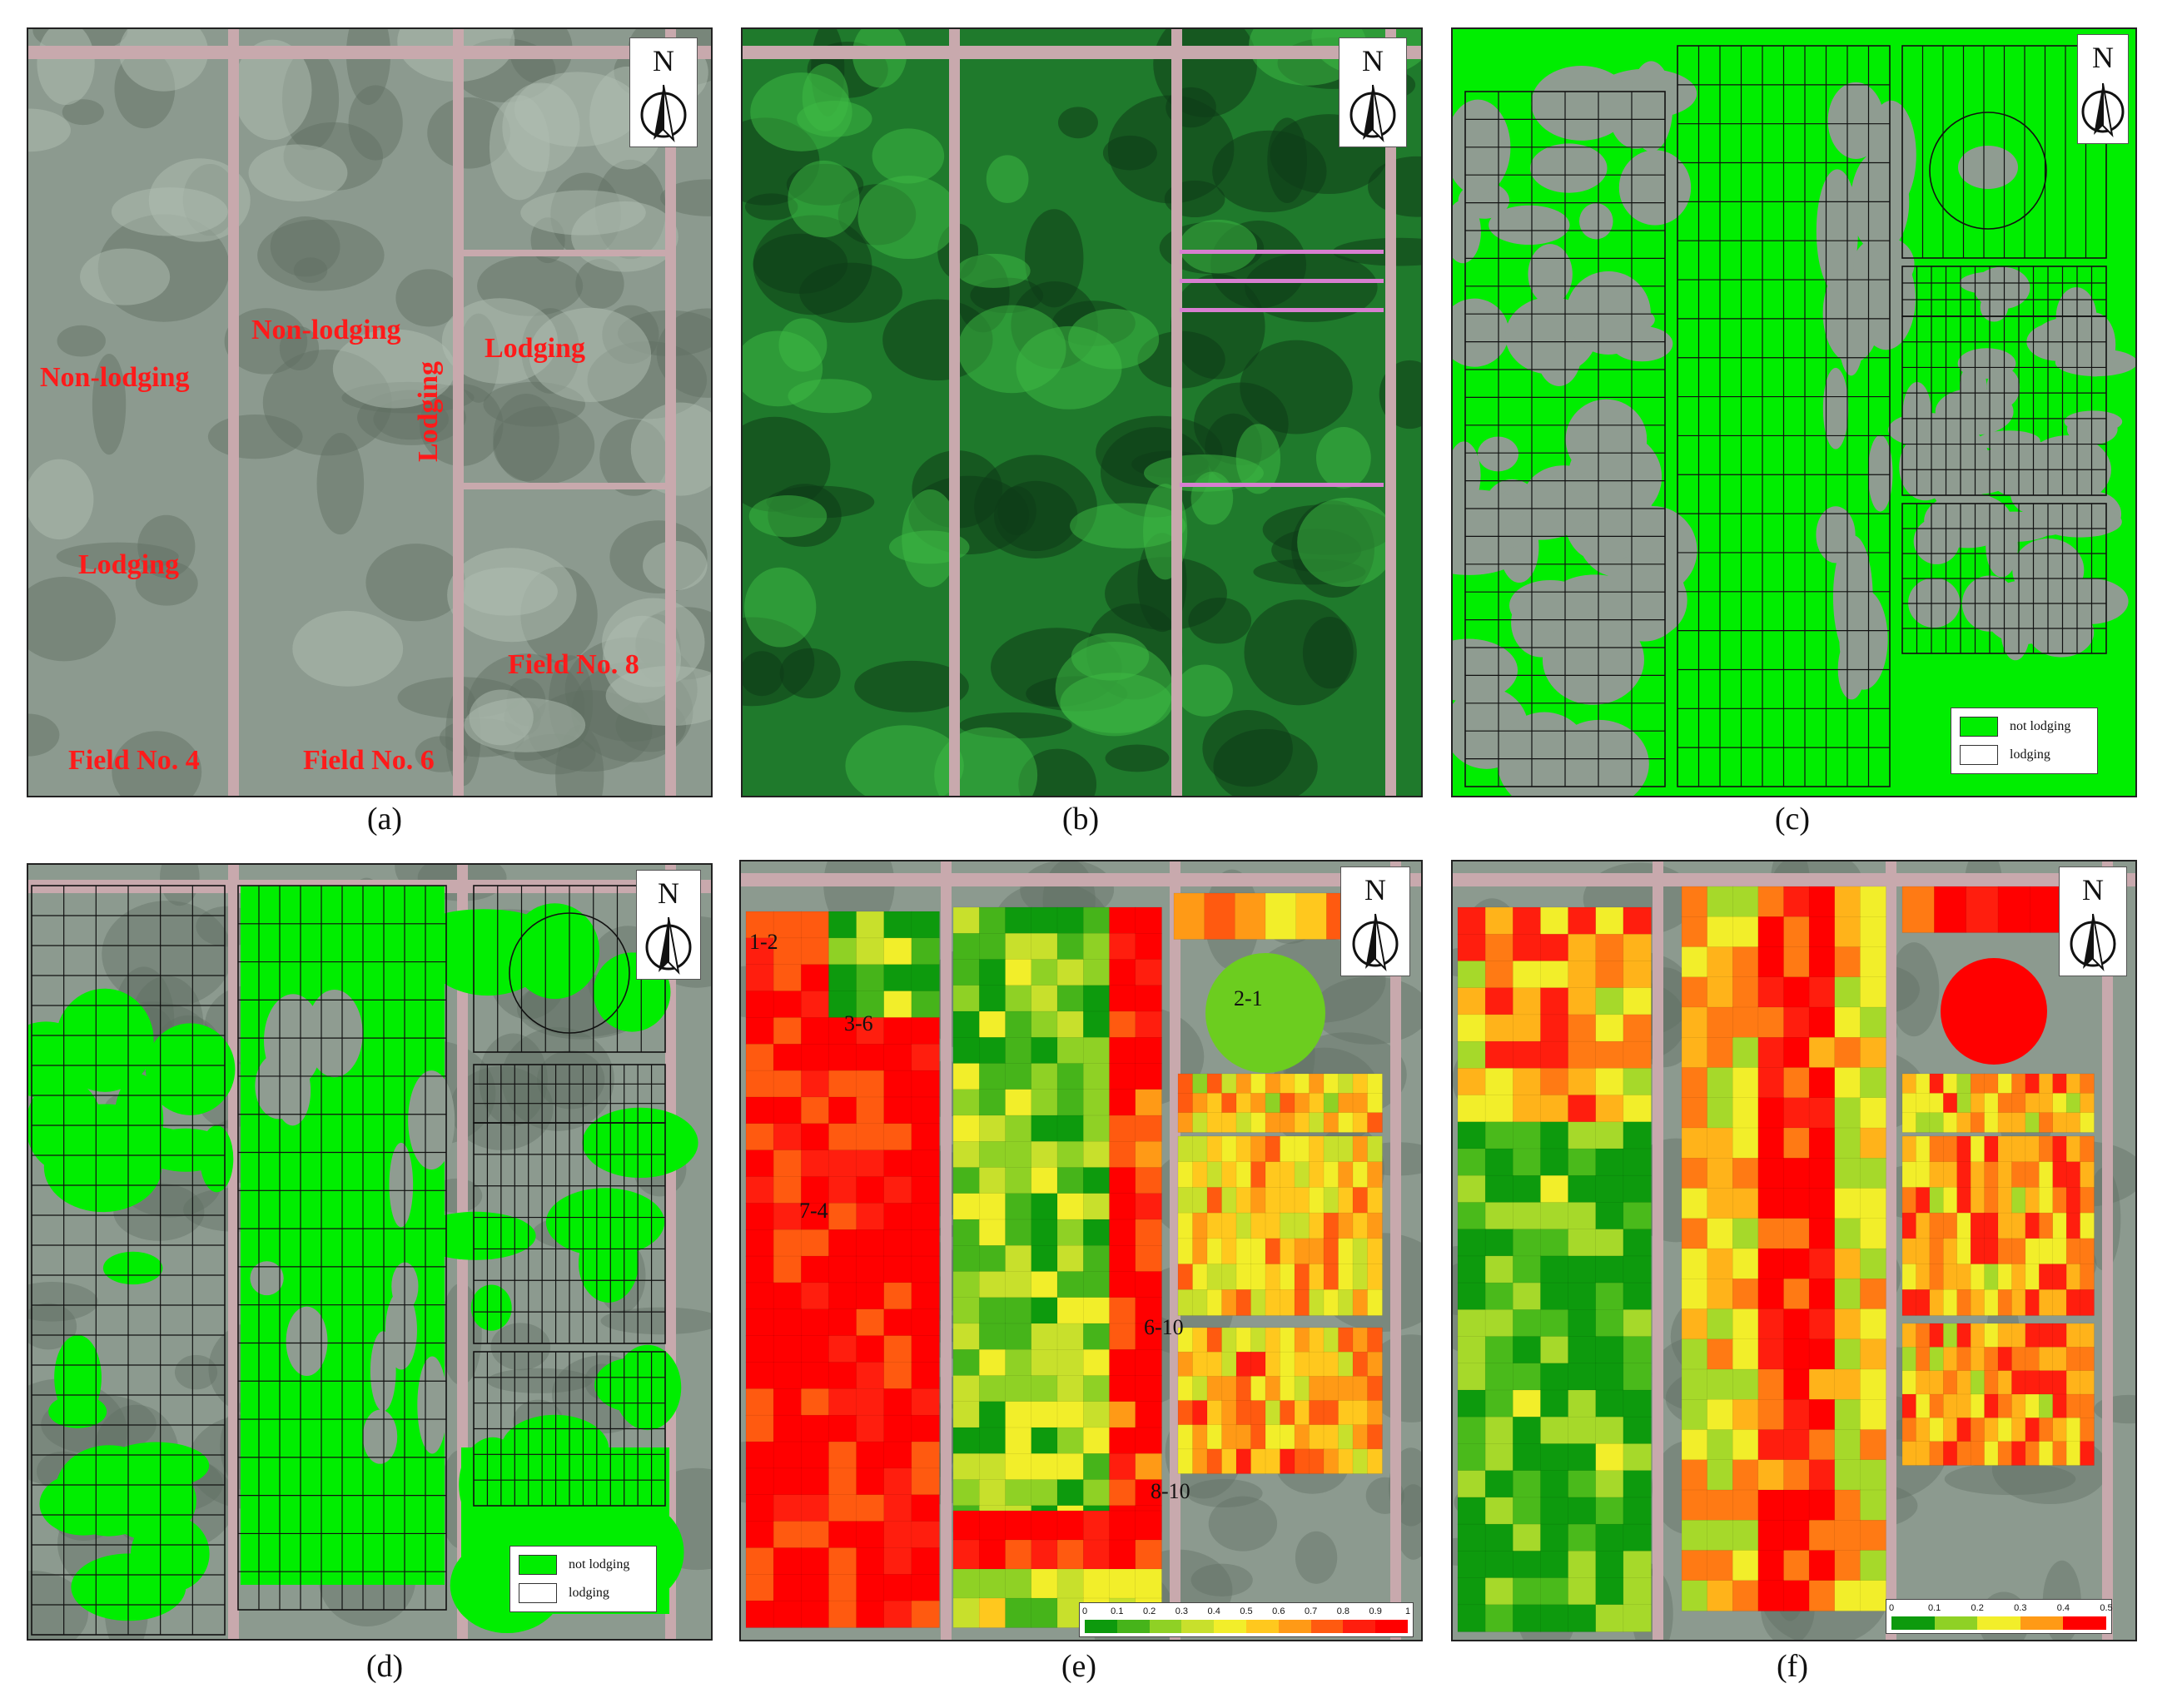 This screenshot has width=2177, height=1708. What do you see at coordinates (1373, 92) in the screenshot?
I see `north-arrow: N` at bounding box center [1373, 92].